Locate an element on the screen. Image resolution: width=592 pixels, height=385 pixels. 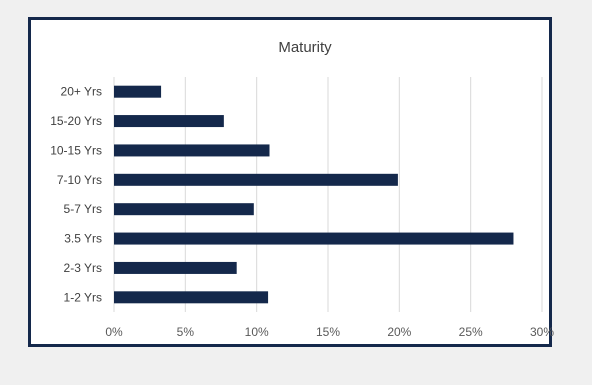
category-label: 10-15 Yrs is located at coordinates (76, 150).